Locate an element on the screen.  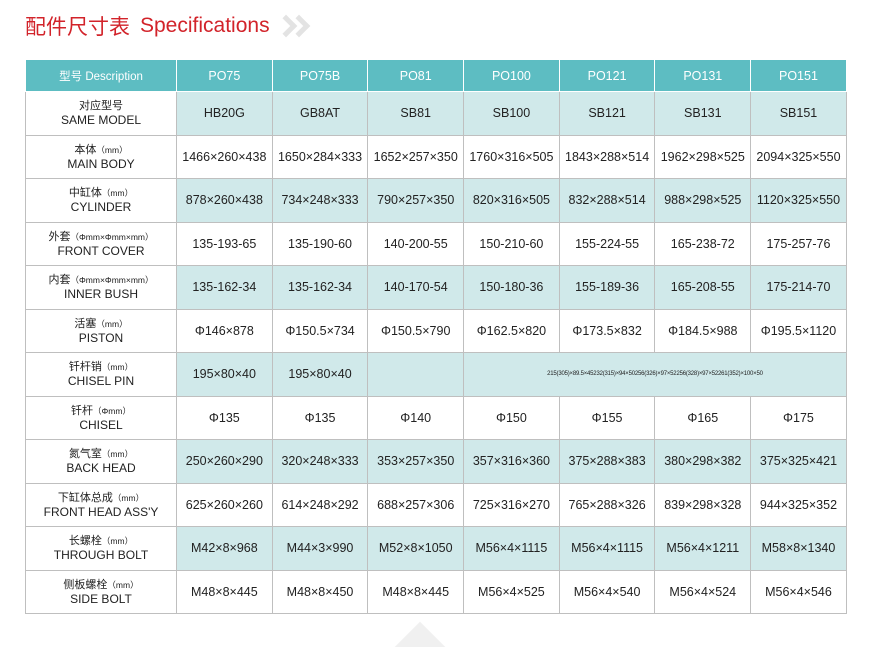
header-model-po100: PO100 is located at coordinates (511, 75).